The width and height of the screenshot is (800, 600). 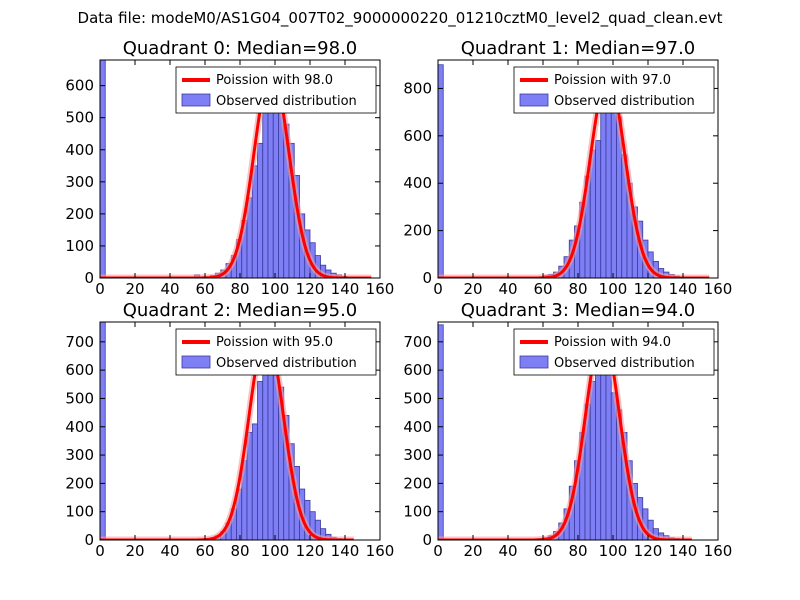 I want to click on y-axis-ticks: 0 100 200 300 400 500 600, so click(x=222, y=182).